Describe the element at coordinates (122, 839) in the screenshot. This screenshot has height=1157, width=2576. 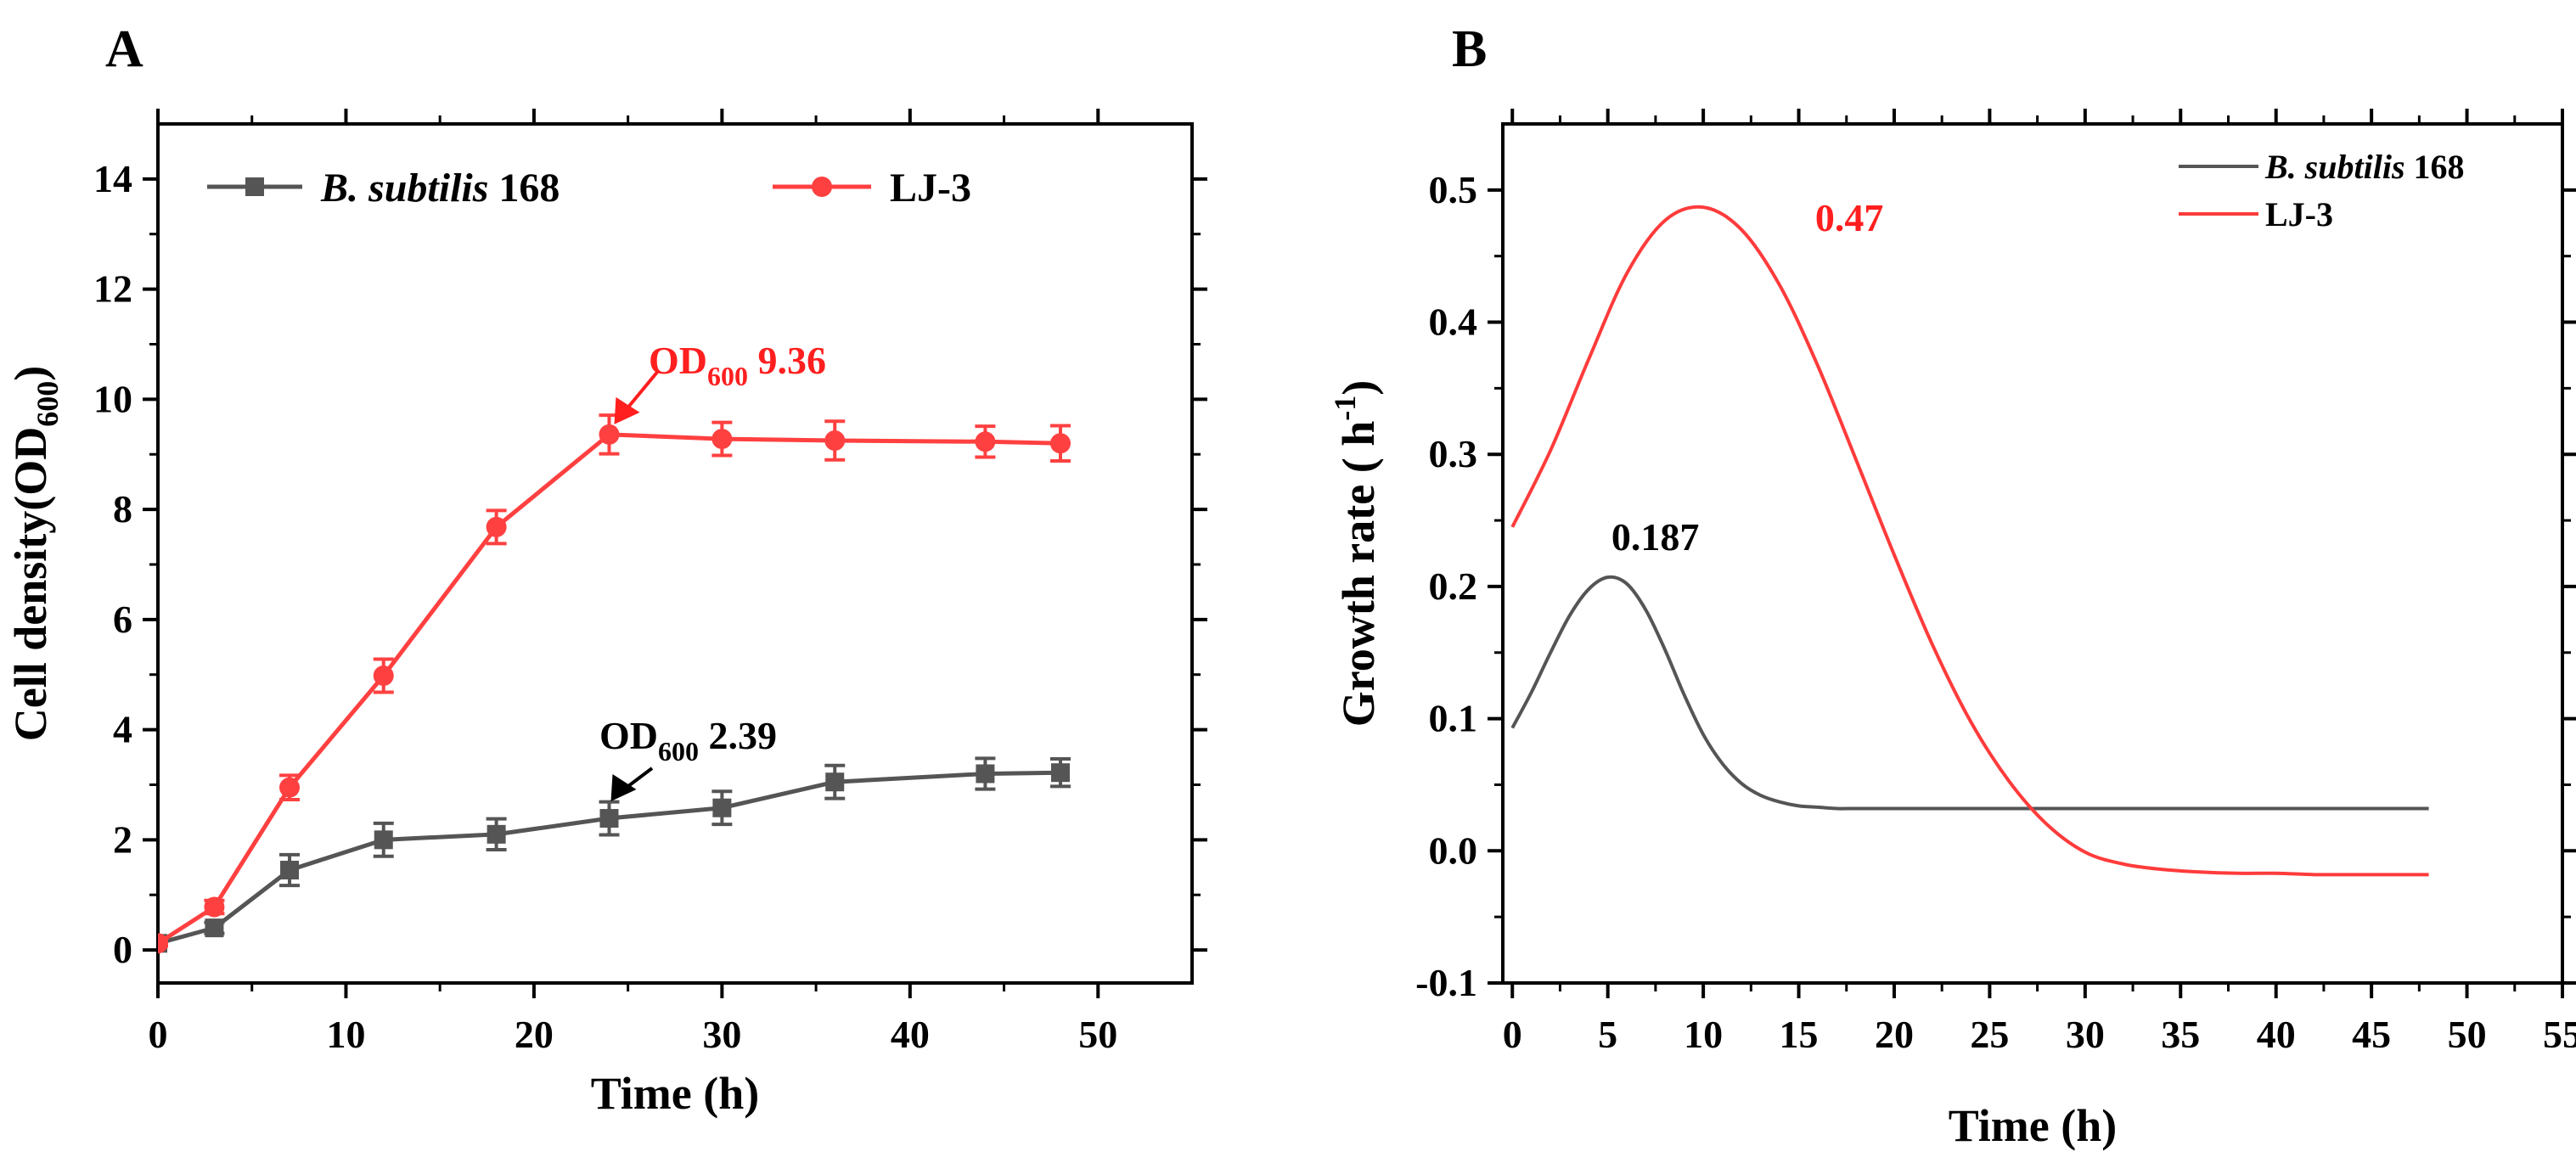
I see `y-tick-label: 2` at that location.